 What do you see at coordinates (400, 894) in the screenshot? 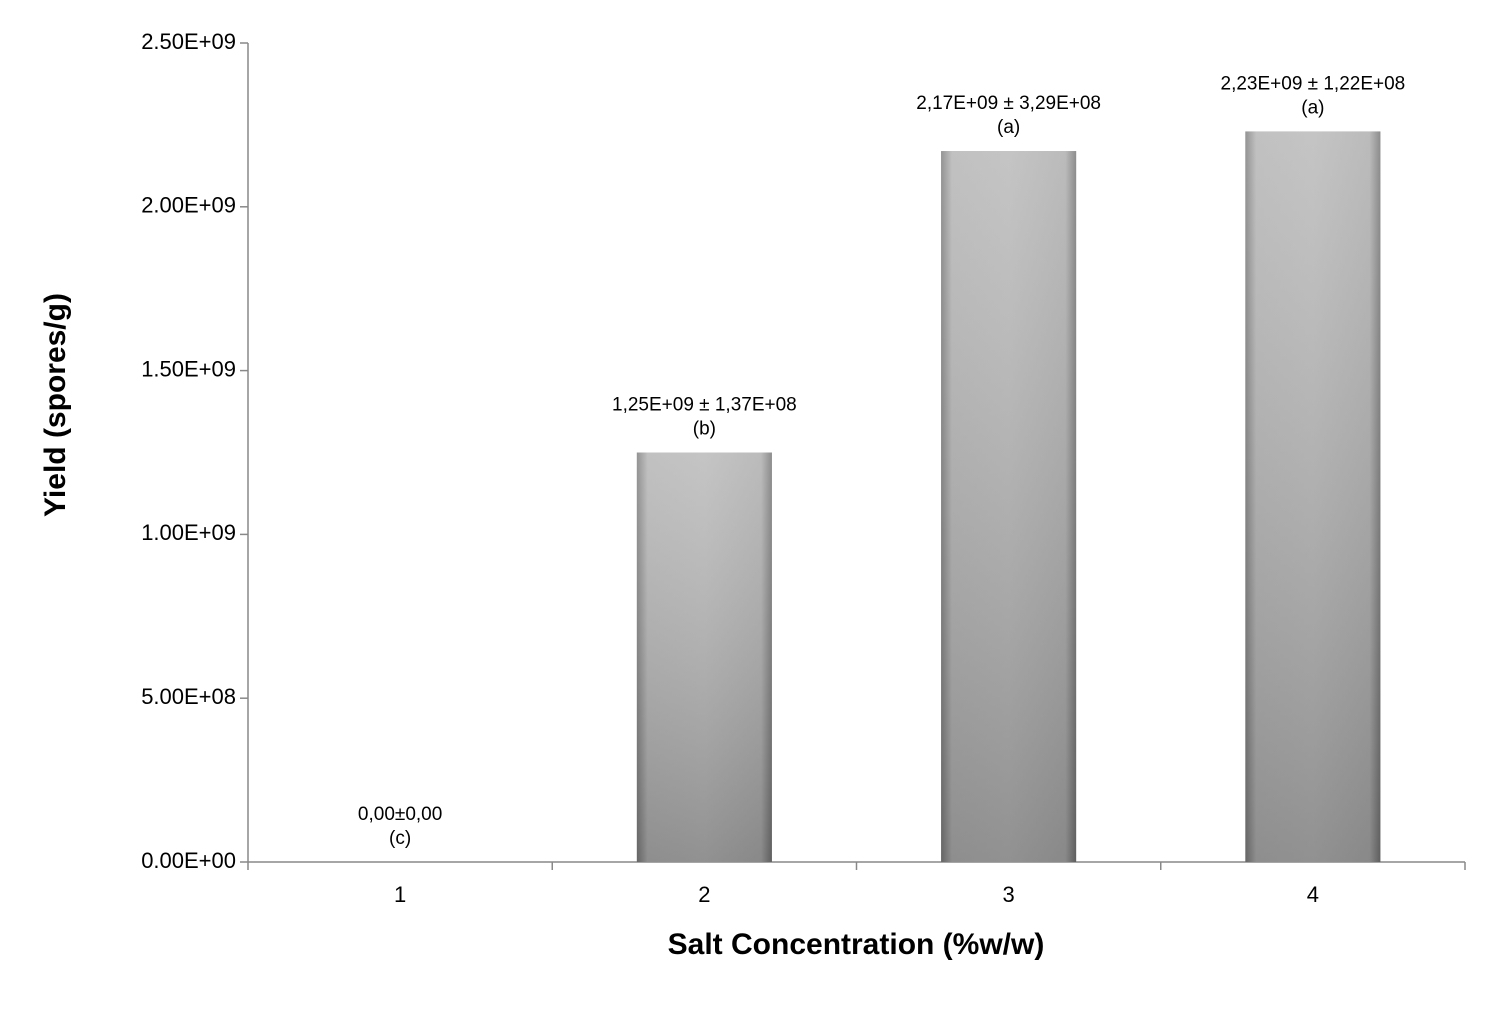
I see `x-tick-label: 1` at bounding box center [400, 894].